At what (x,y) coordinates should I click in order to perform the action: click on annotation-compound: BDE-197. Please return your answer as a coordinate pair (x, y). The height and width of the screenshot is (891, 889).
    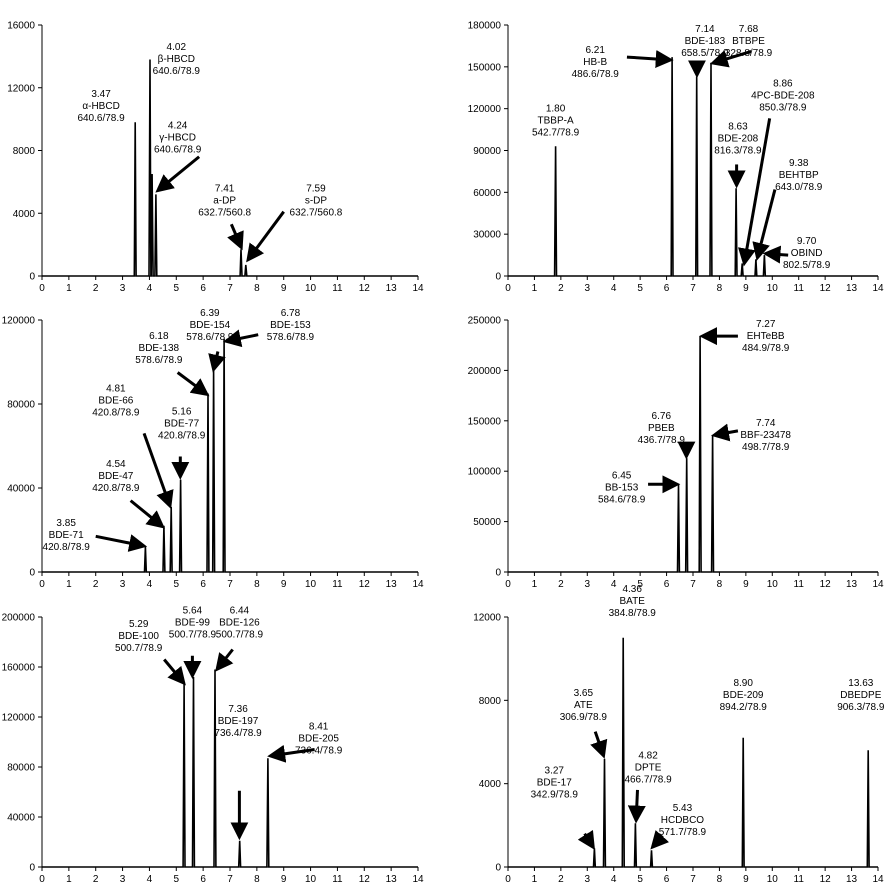
    Looking at the image, I should click on (238, 721).